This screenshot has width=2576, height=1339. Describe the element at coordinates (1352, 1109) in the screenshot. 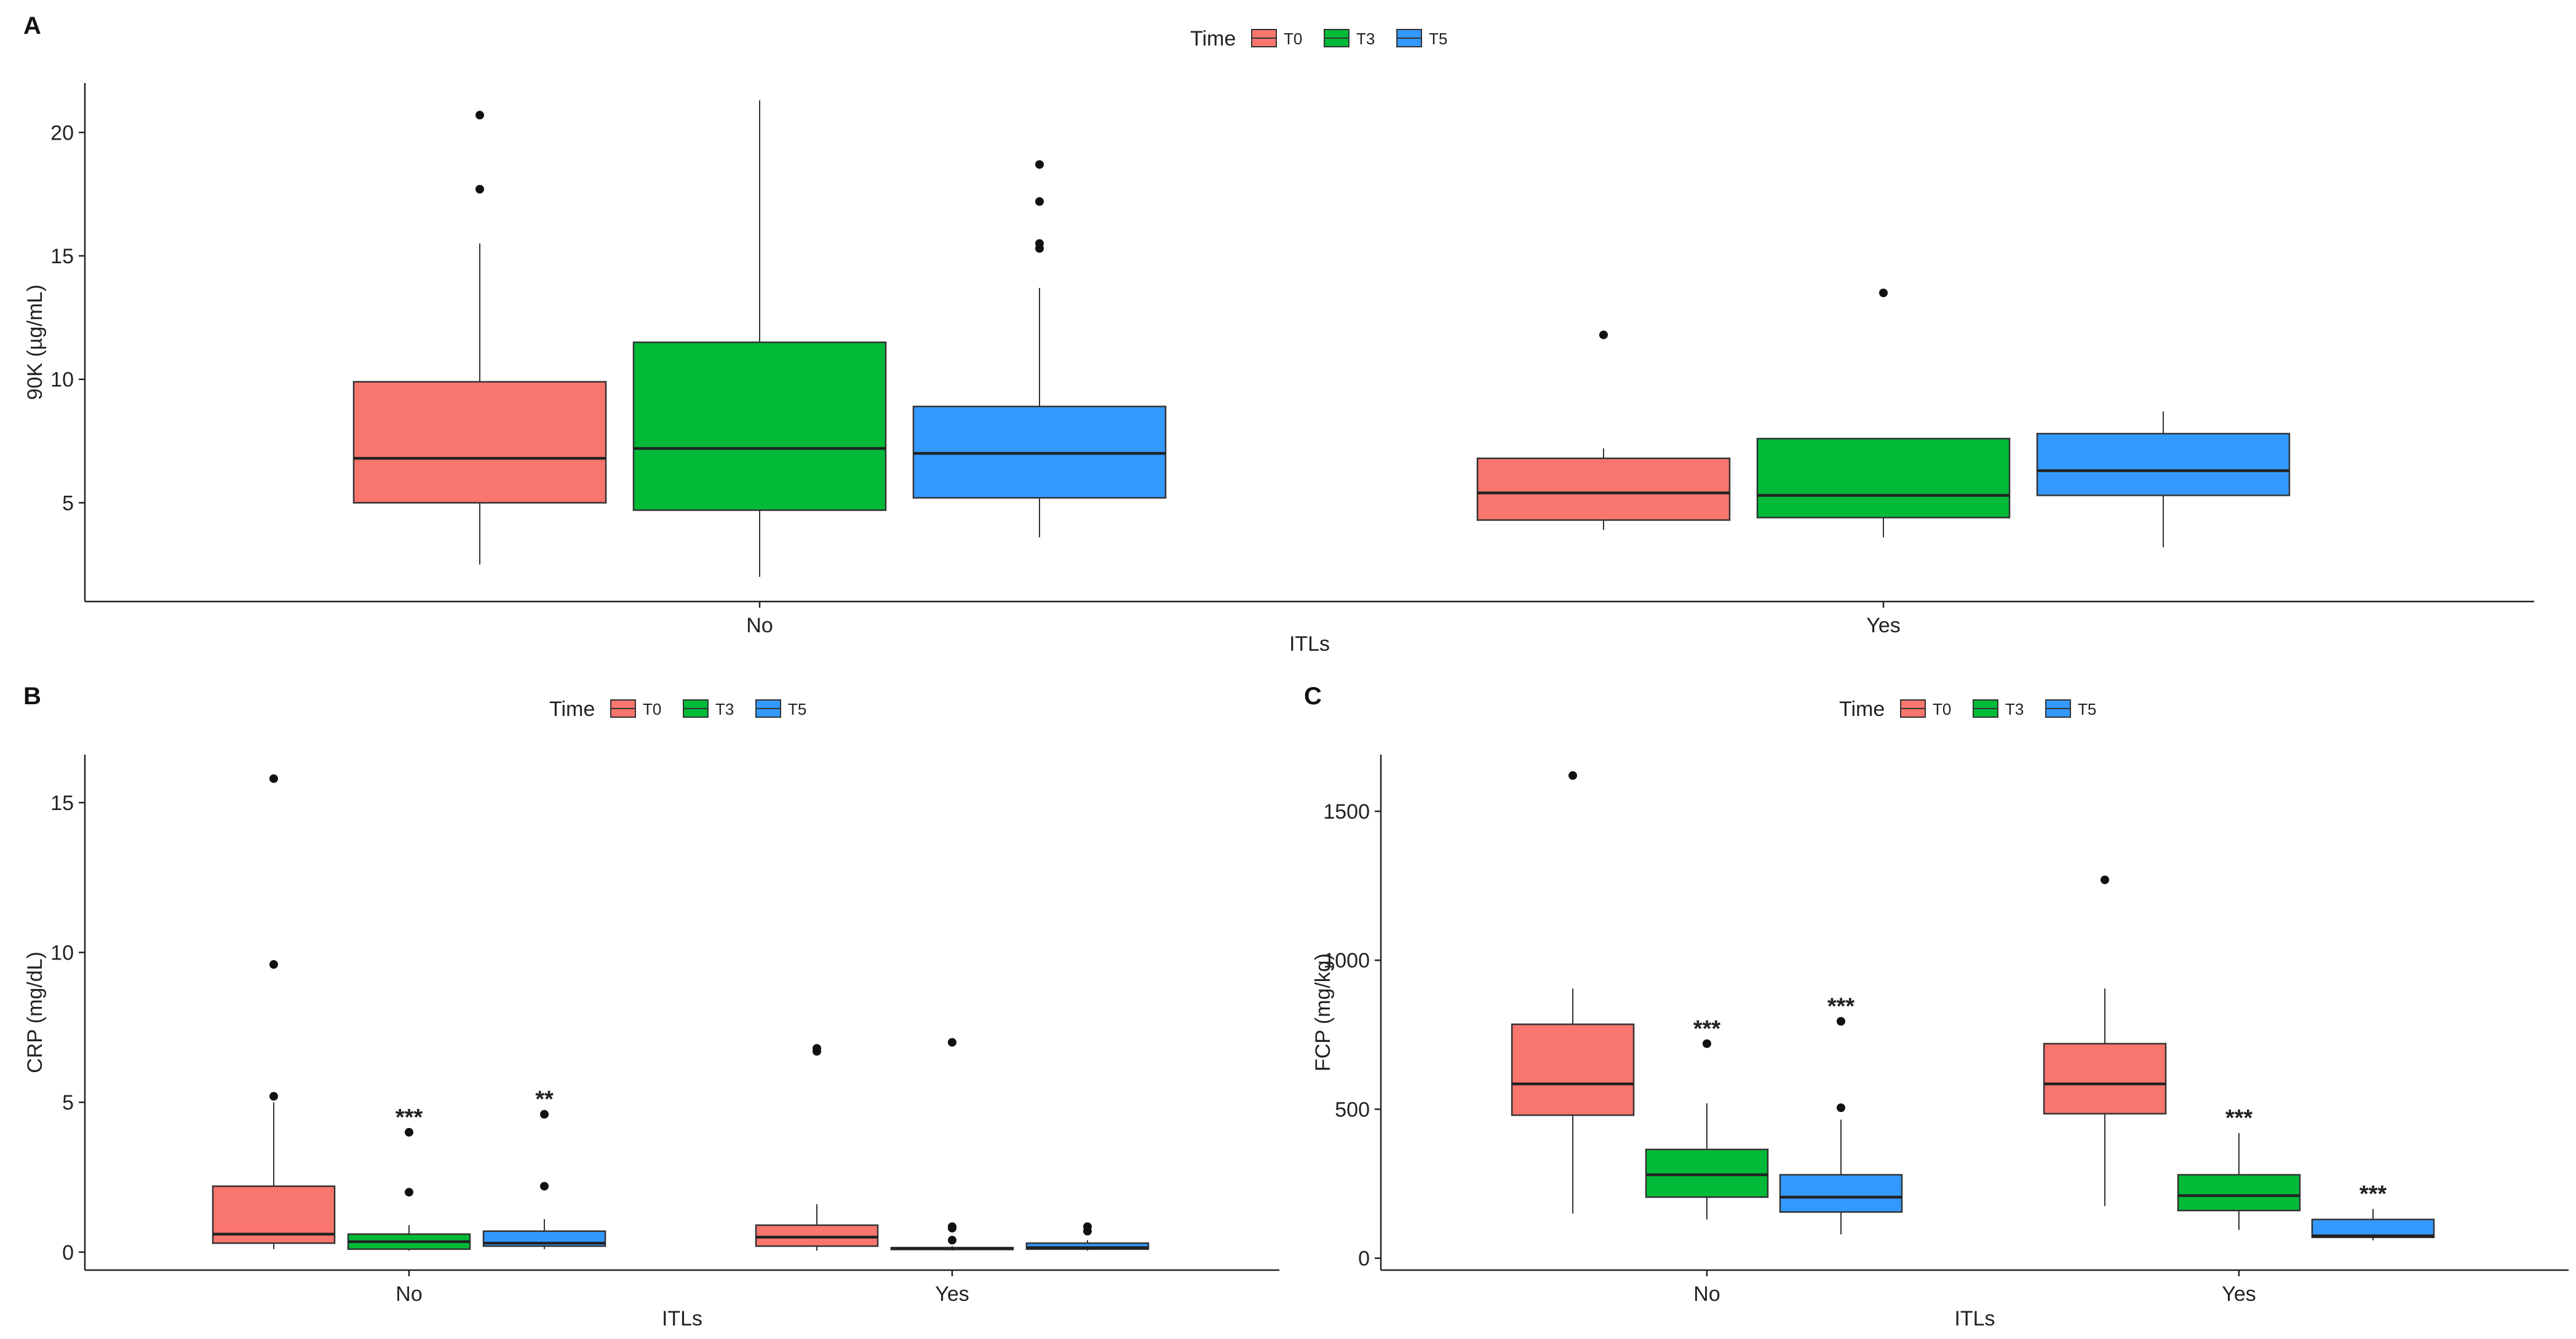

I see `y-tick-label: 500` at that location.